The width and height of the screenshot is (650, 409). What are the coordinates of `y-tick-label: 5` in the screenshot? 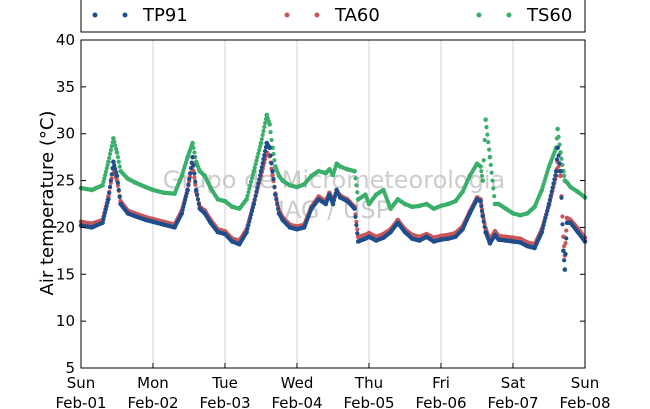 It's located at (70, 368).